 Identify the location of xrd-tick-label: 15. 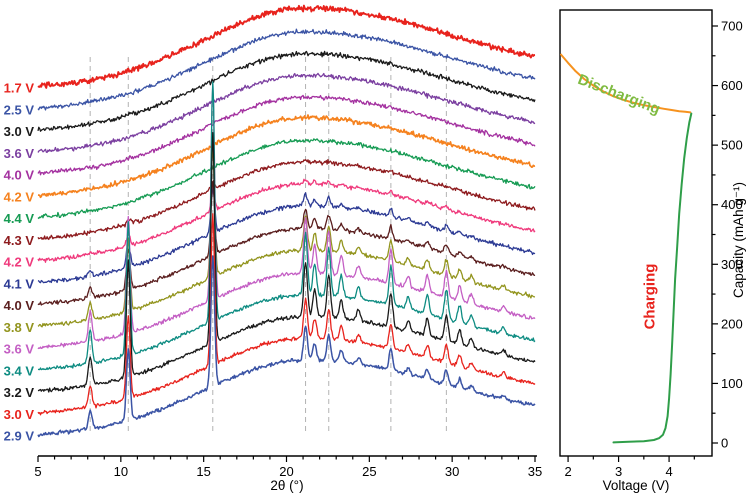
(203, 471).